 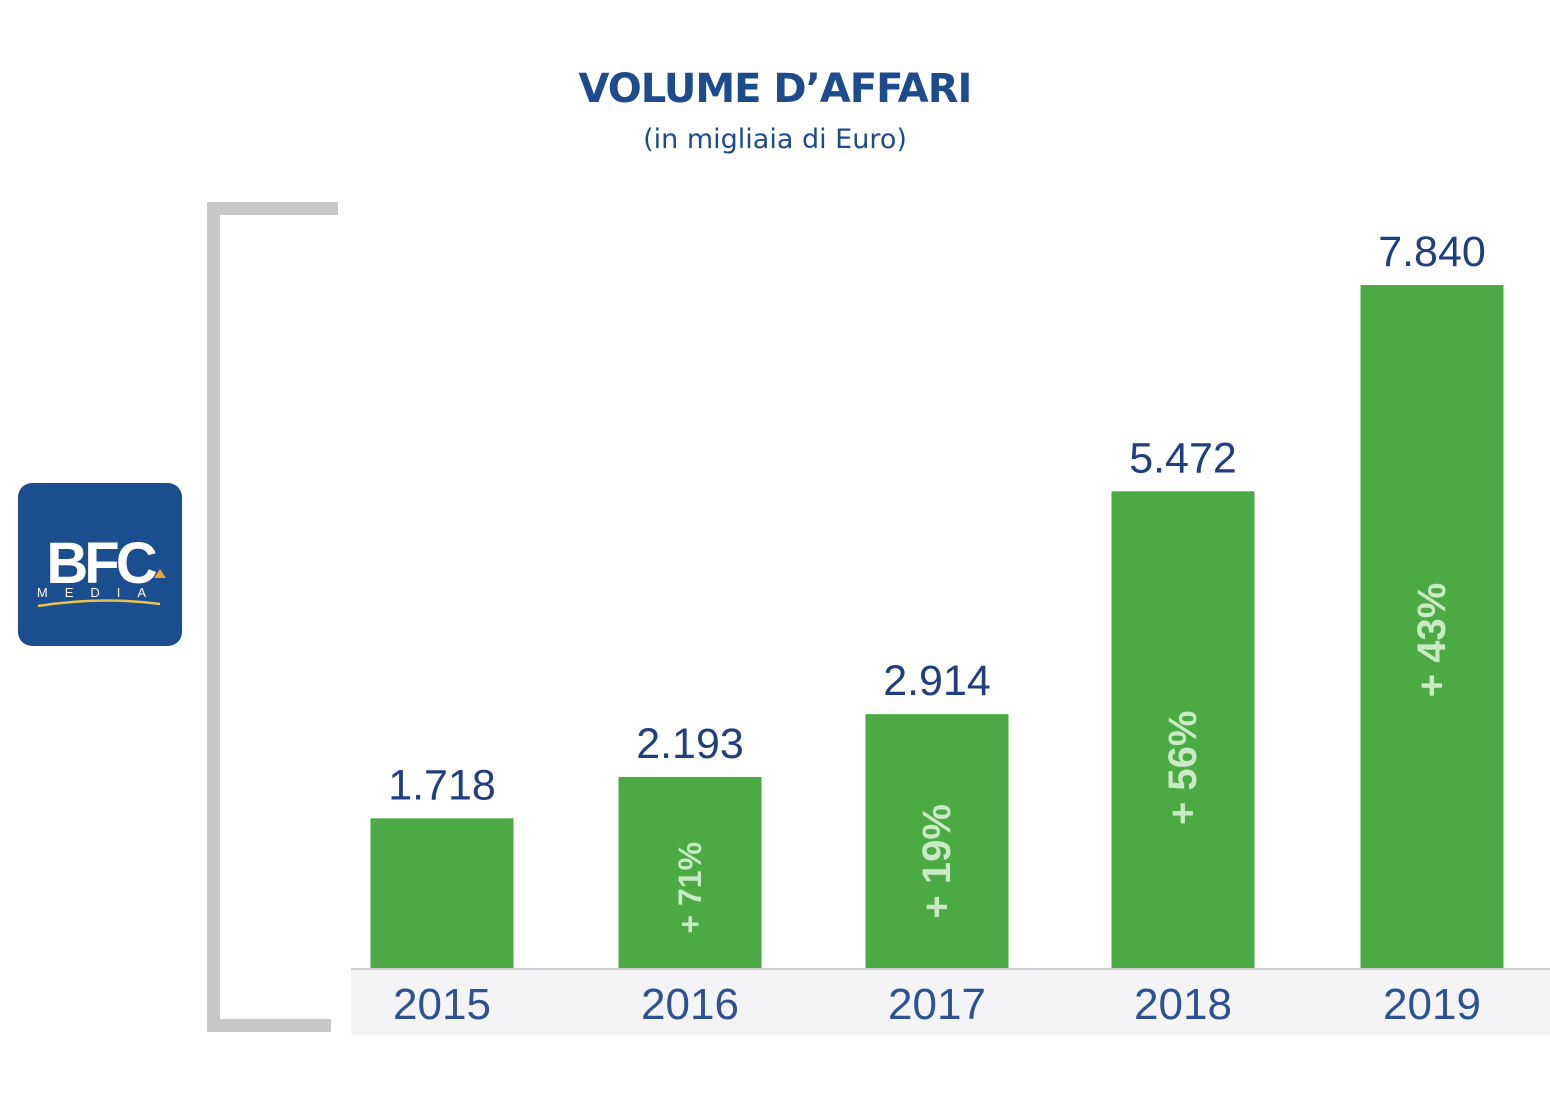 What do you see at coordinates (690, 744) in the screenshot?
I see `value-label-2016: 2.193` at bounding box center [690, 744].